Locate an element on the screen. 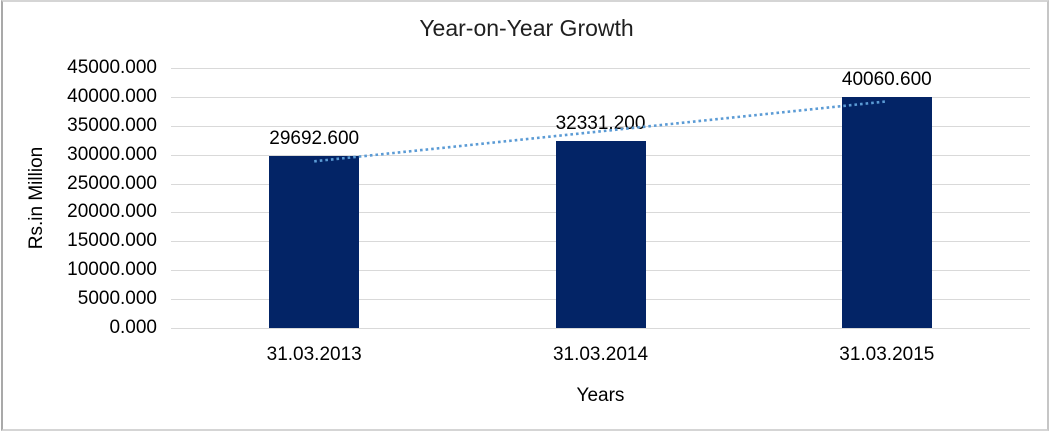  x-axis-tick-labels: 31.03.2013 31.03.2014 31.03.2015 is located at coordinates (600, 356).